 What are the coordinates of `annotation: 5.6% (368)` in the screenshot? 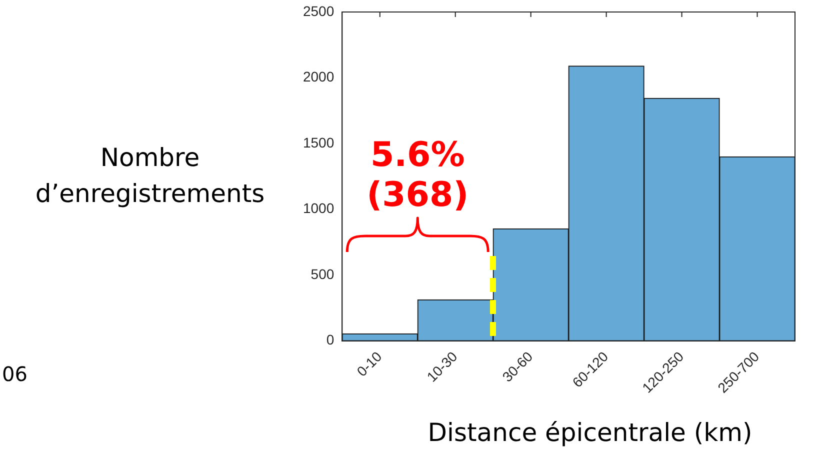 It's located at (417, 175).